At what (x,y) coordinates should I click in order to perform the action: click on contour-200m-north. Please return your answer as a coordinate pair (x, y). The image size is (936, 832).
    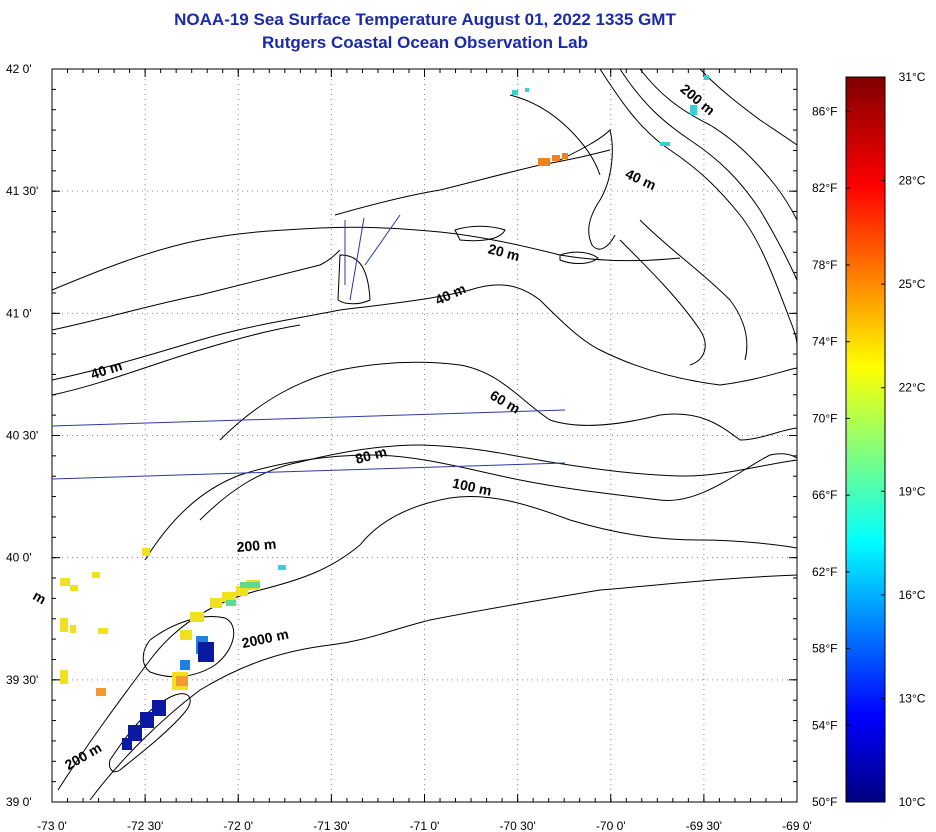
    Looking at the image, I should click on (698, 207).